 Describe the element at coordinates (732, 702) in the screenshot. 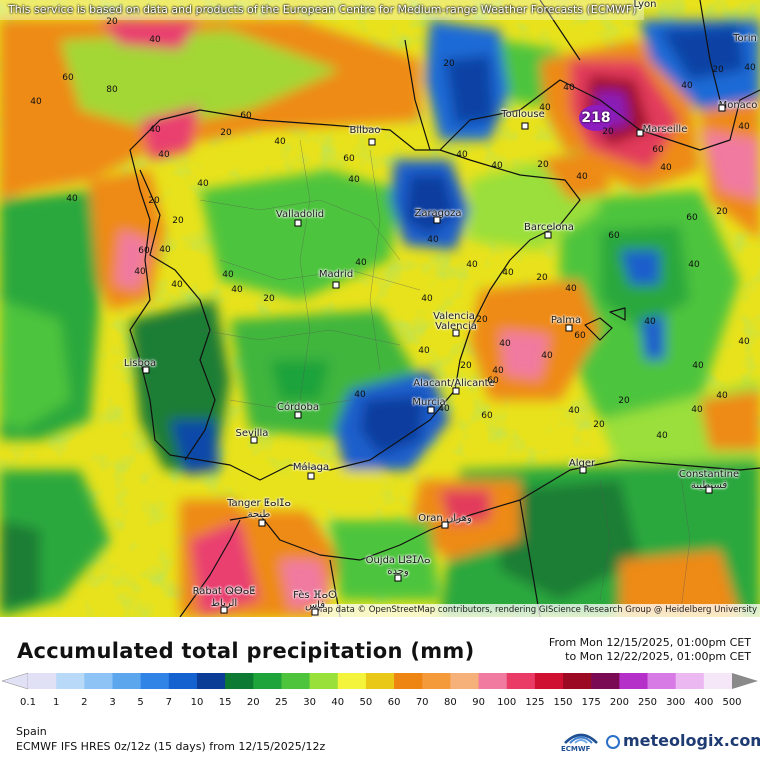

I see `scale-tick-label: 500` at that location.